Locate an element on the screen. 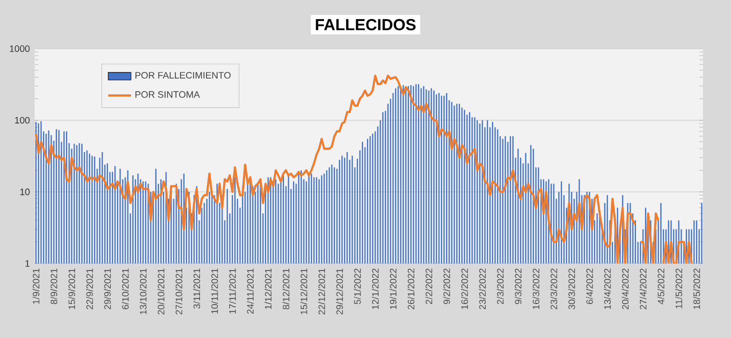  x-tick-label: 17/11/2021 is located at coordinates (232, 291).